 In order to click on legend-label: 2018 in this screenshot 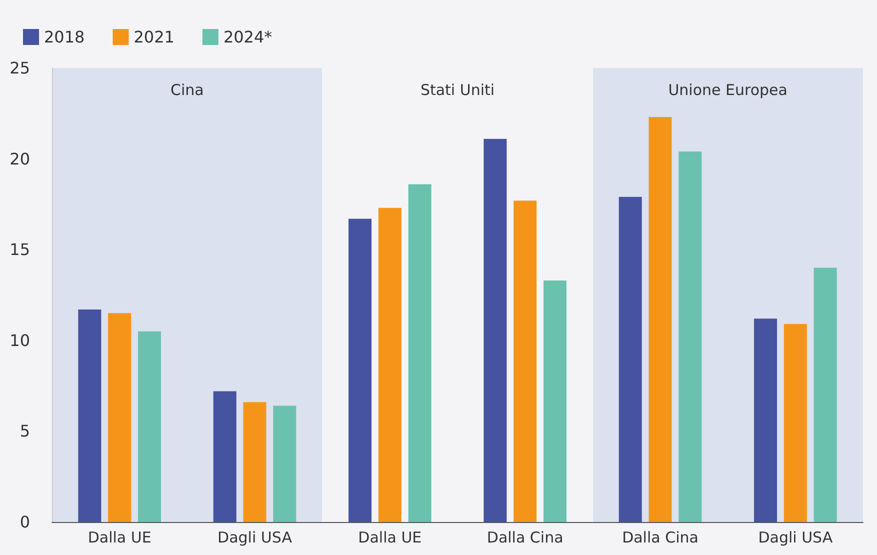, I will do `click(64, 37)`.